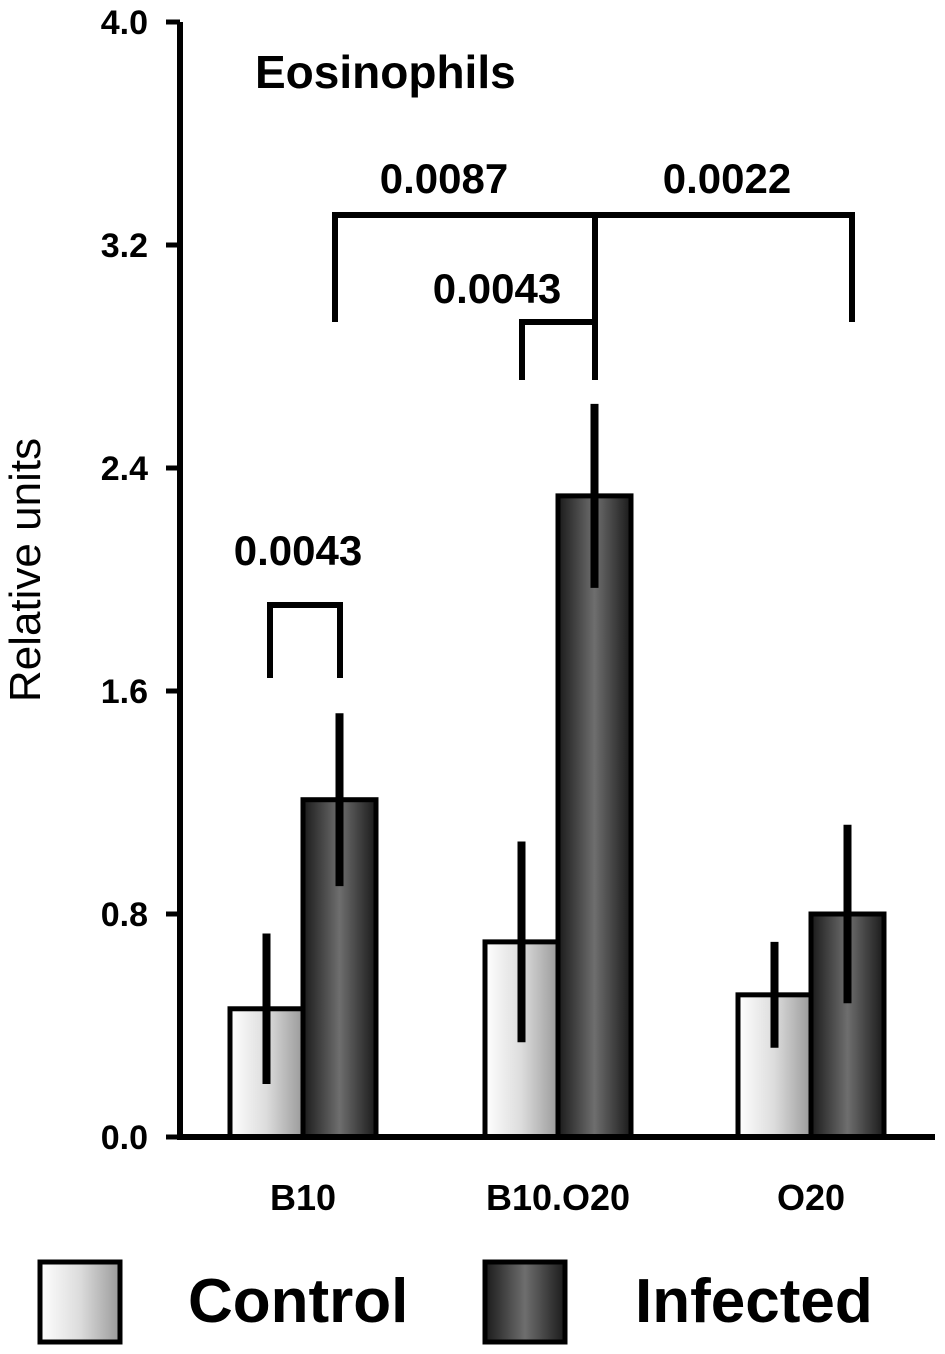 The height and width of the screenshot is (1354, 945). Describe the element at coordinates (124, 915) in the screenshot. I see `y-tick-label-0-8: 0.8` at that location.